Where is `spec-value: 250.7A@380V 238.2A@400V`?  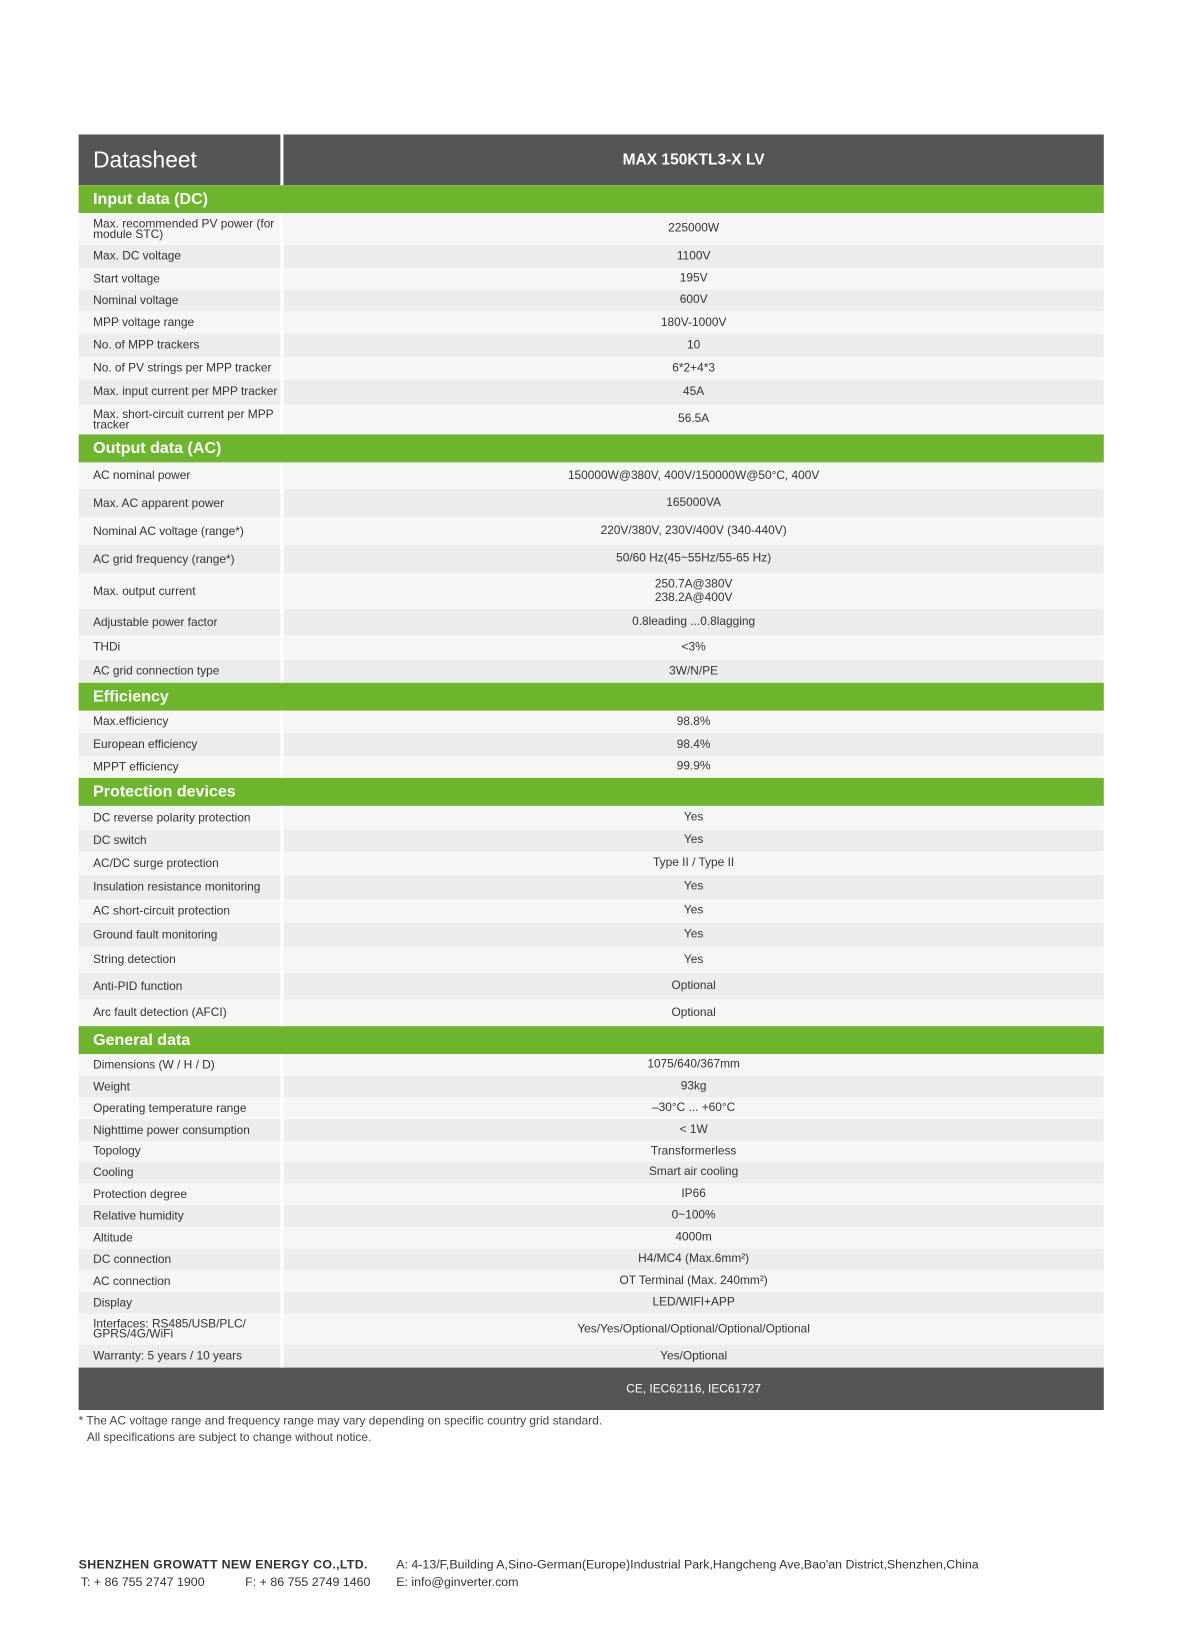
spec-value: 250.7A@380V 238.2A@400V is located at coordinates (693, 590).